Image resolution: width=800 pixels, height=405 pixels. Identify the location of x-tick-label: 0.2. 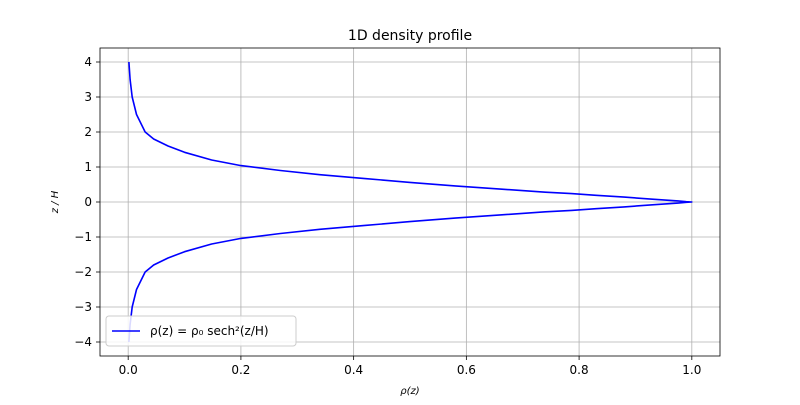
(240, 370).